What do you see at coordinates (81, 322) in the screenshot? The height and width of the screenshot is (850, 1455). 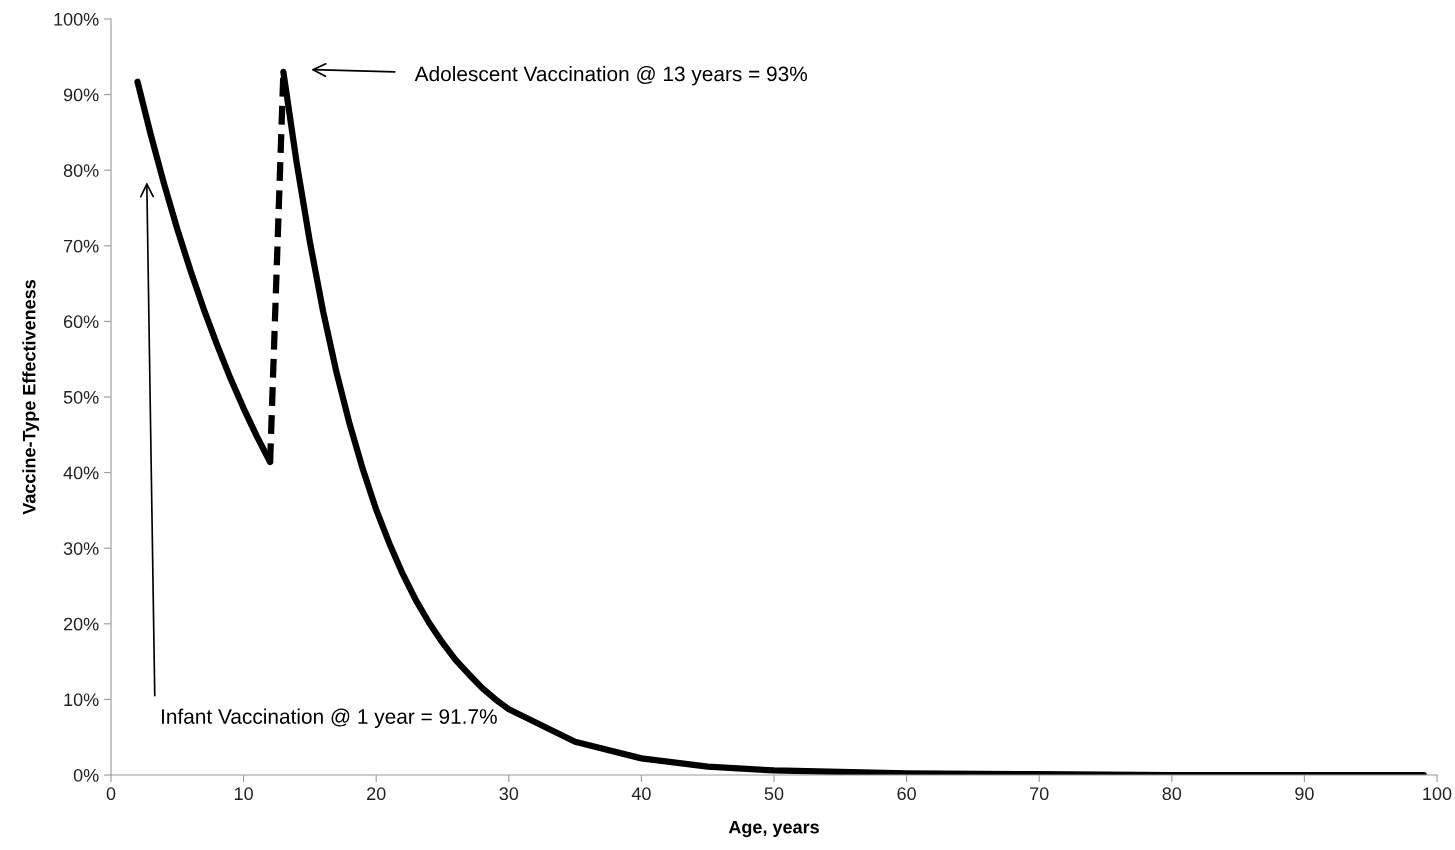 I see `y-tick-label: 60%` at bounding box center [81, 322].